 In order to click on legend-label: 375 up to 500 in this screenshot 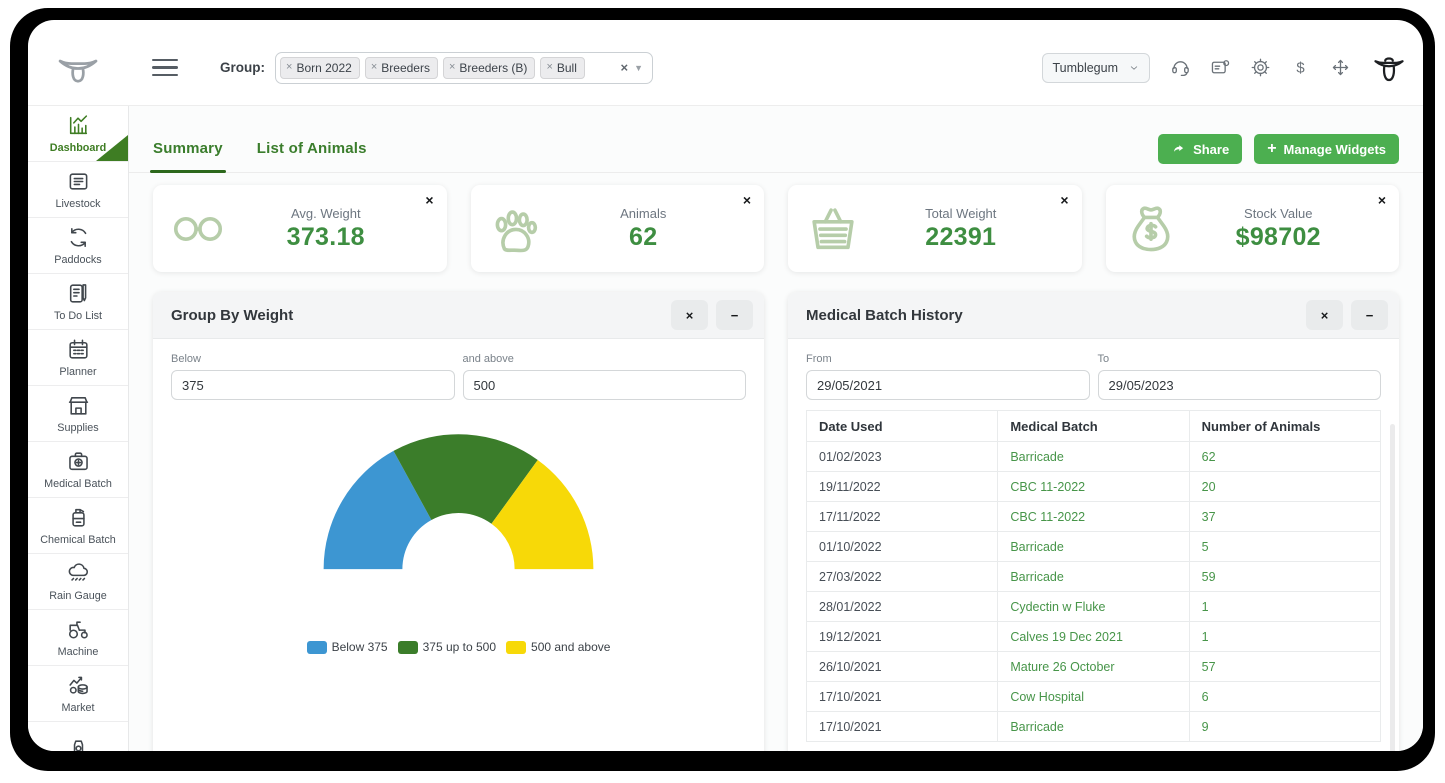, I will do `click(459, 647)`.